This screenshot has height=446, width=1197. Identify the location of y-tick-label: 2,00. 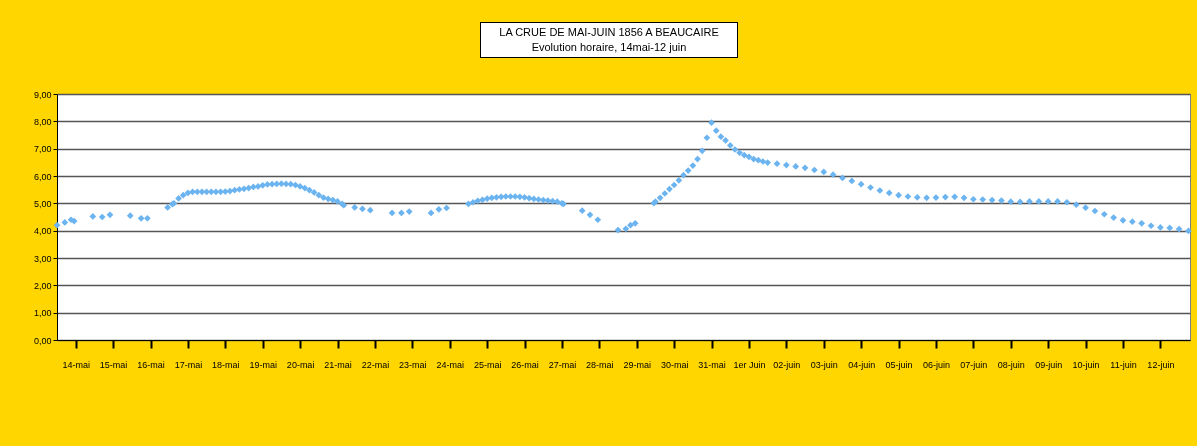
(42, 285).